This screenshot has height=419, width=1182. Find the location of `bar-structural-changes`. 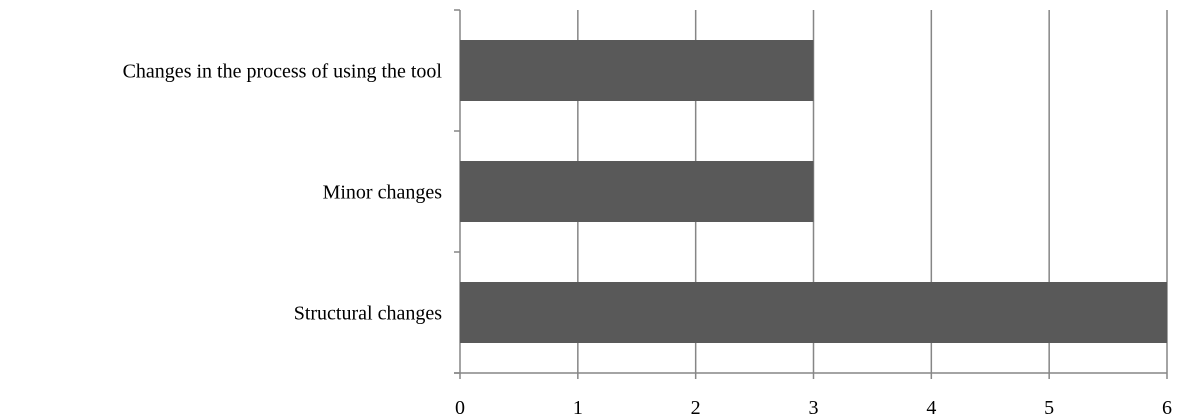

bar-structural-changes is located at coordinates (813, 312).